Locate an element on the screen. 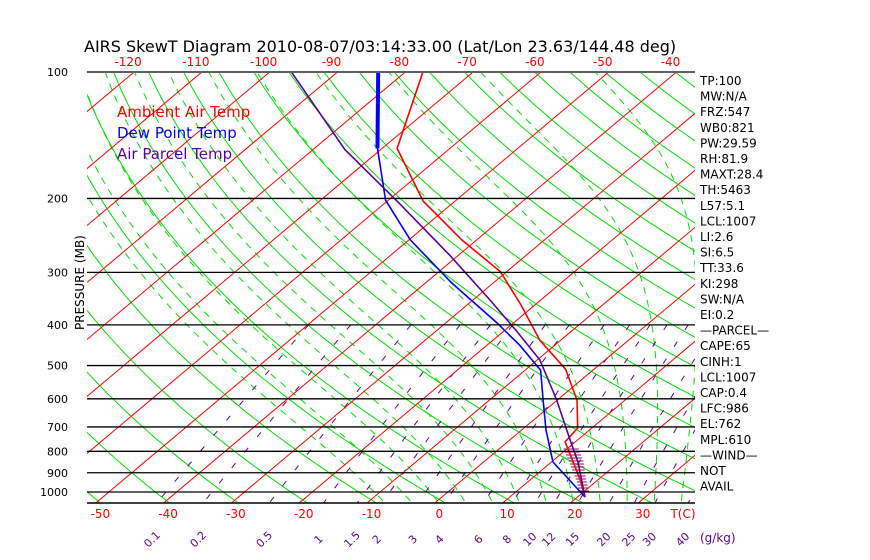  index-label: L57:5.1 is located at coordinates (722, 206).